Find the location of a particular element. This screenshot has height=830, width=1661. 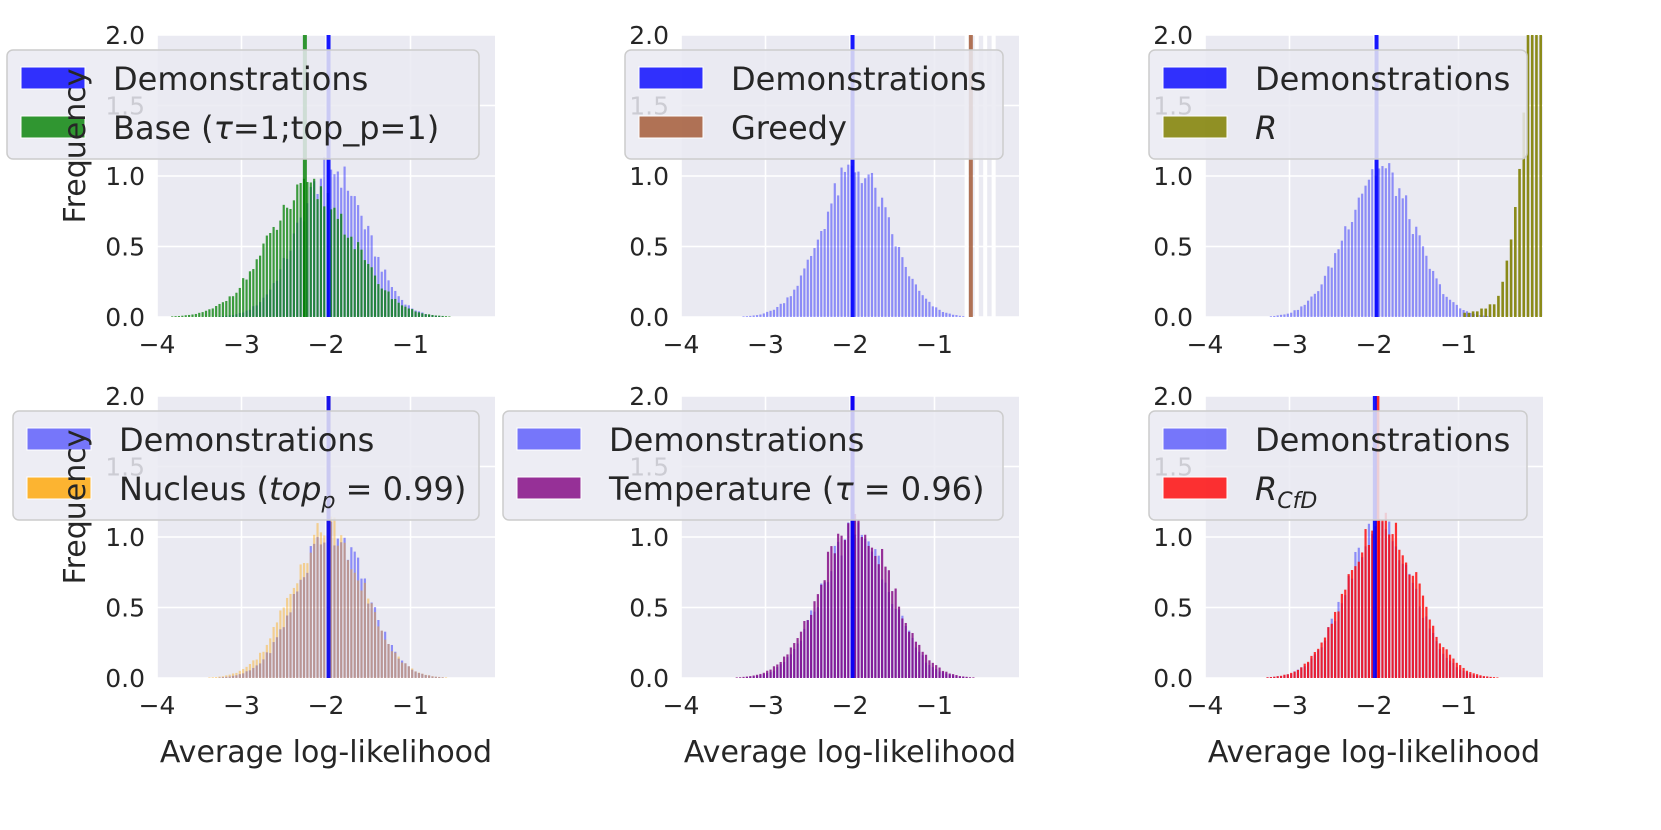

x-tick-label: −3 is located at coordinates (765, 705).